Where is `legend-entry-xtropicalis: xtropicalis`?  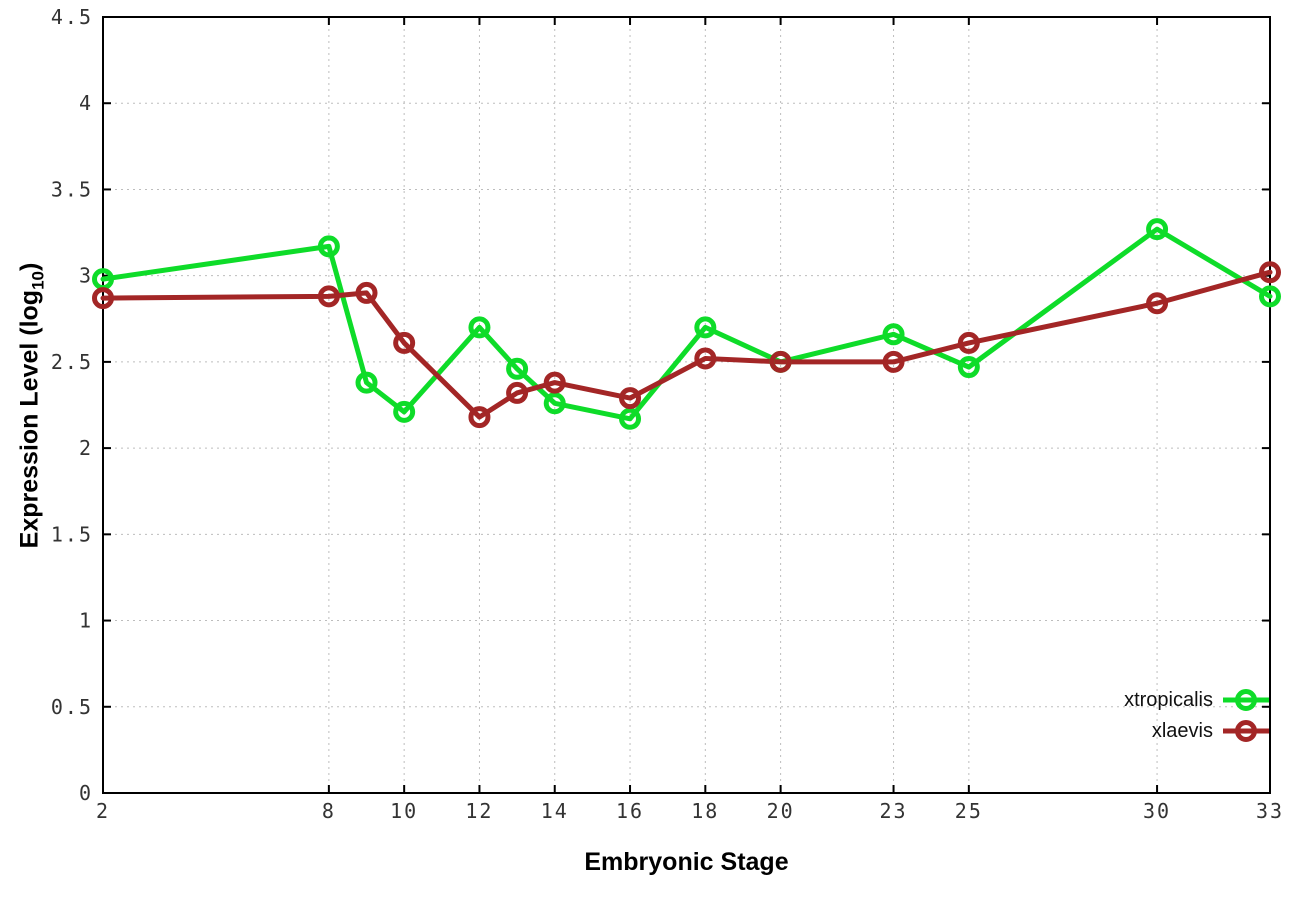 legend-entry-xtropicalis: xtropicalis is located at coordinates (1197, 700).